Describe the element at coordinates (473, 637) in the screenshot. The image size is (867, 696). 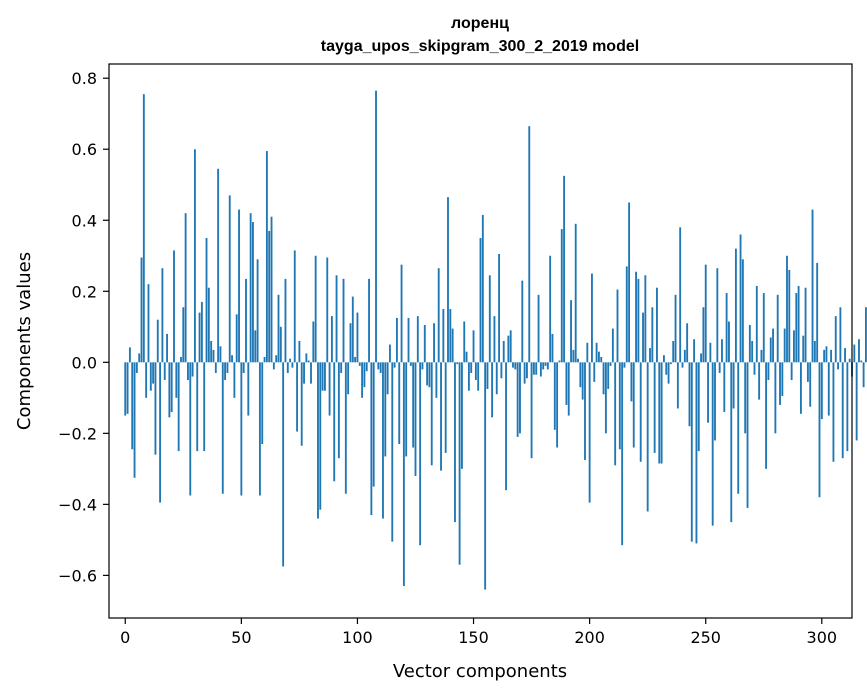
I see `x-tick-label: 150` at that location.